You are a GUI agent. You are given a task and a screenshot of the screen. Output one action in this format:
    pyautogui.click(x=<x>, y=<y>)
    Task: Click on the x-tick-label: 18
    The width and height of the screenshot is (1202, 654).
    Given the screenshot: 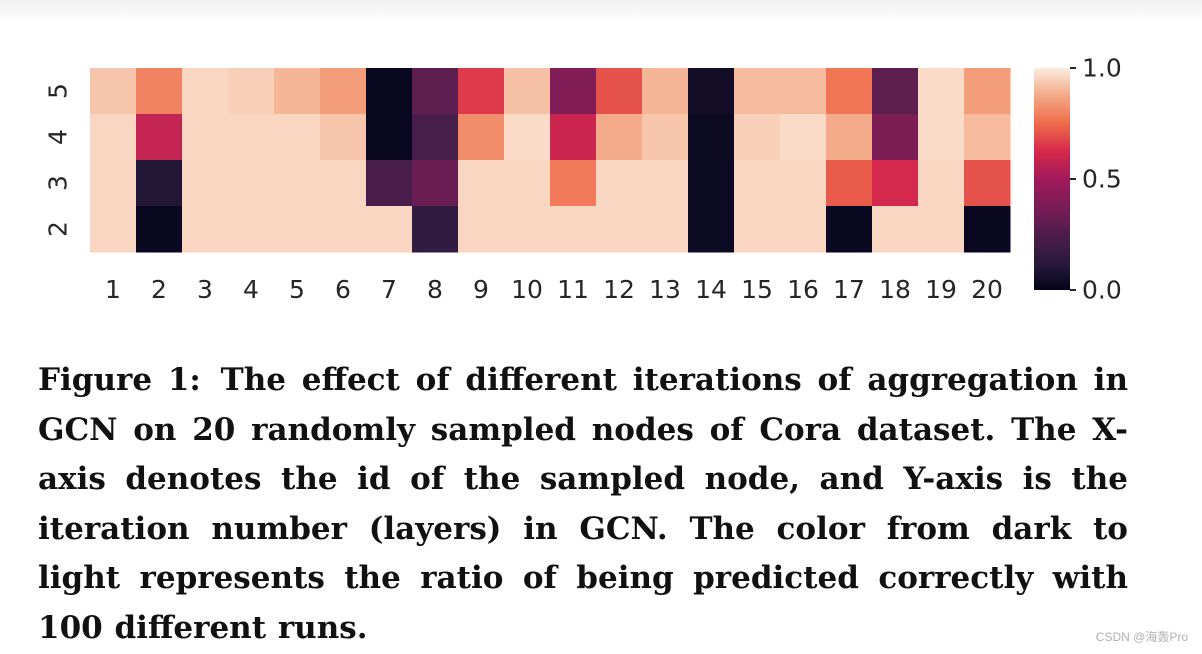 What is the action you would take?
    pyautogui.click(x=895, y=289)
    